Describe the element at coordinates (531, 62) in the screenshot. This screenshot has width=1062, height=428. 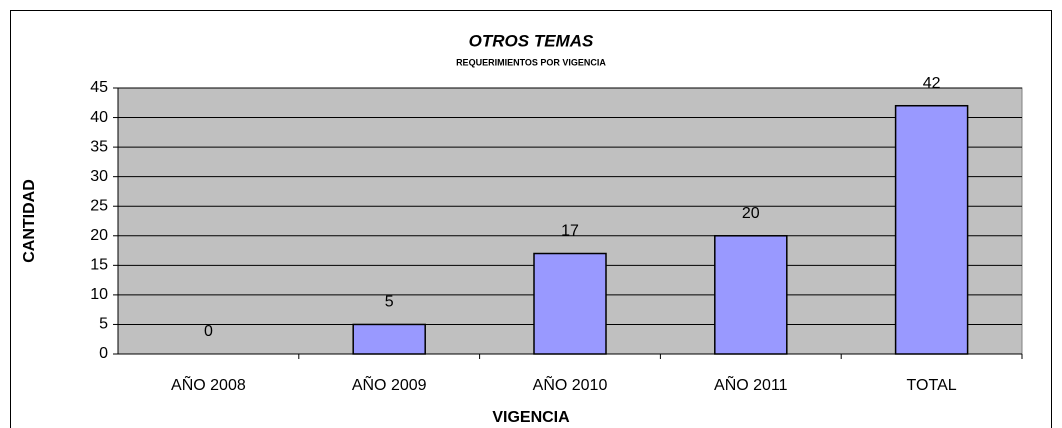
I see `chart-subtitle: REQUERIMIENTOS POR VIGENCIA` at that location.